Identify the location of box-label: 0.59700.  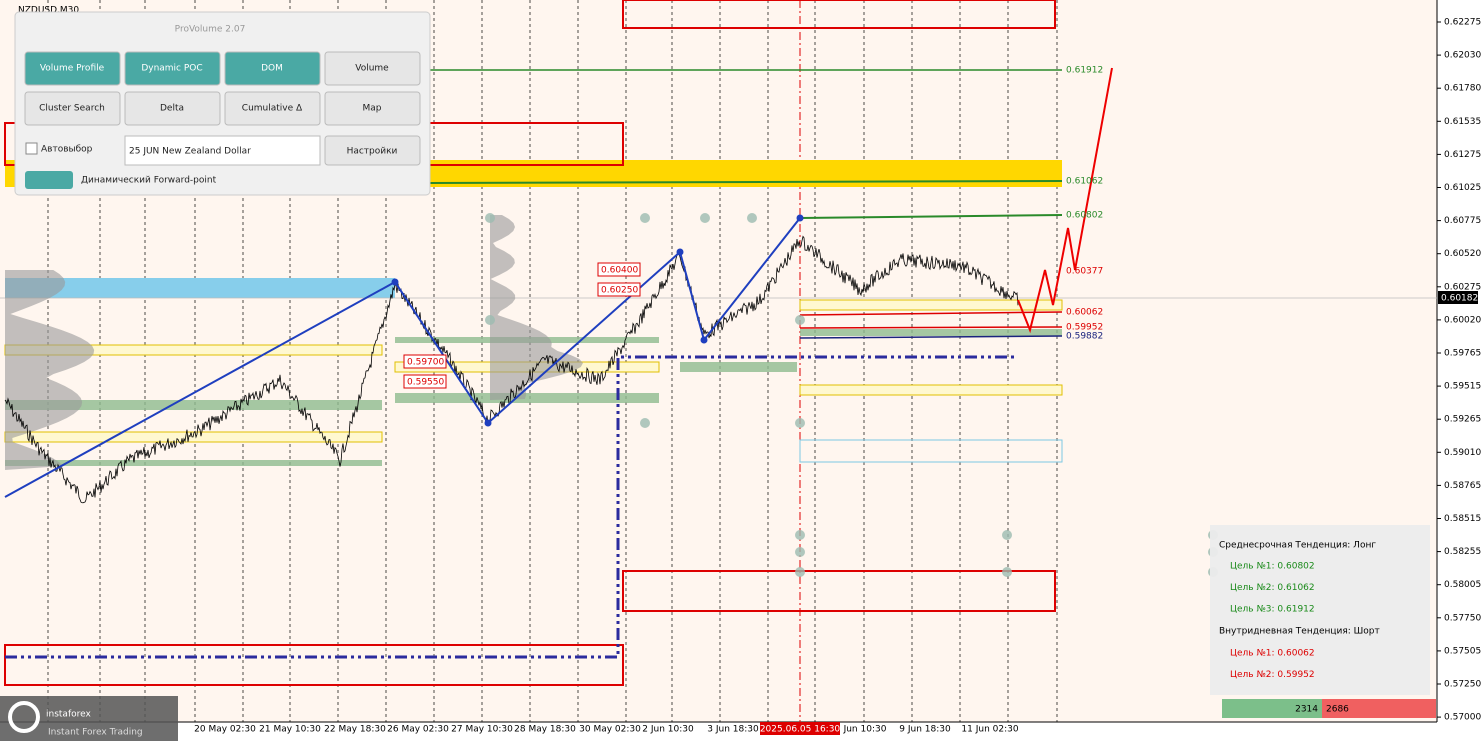
(425, 363).